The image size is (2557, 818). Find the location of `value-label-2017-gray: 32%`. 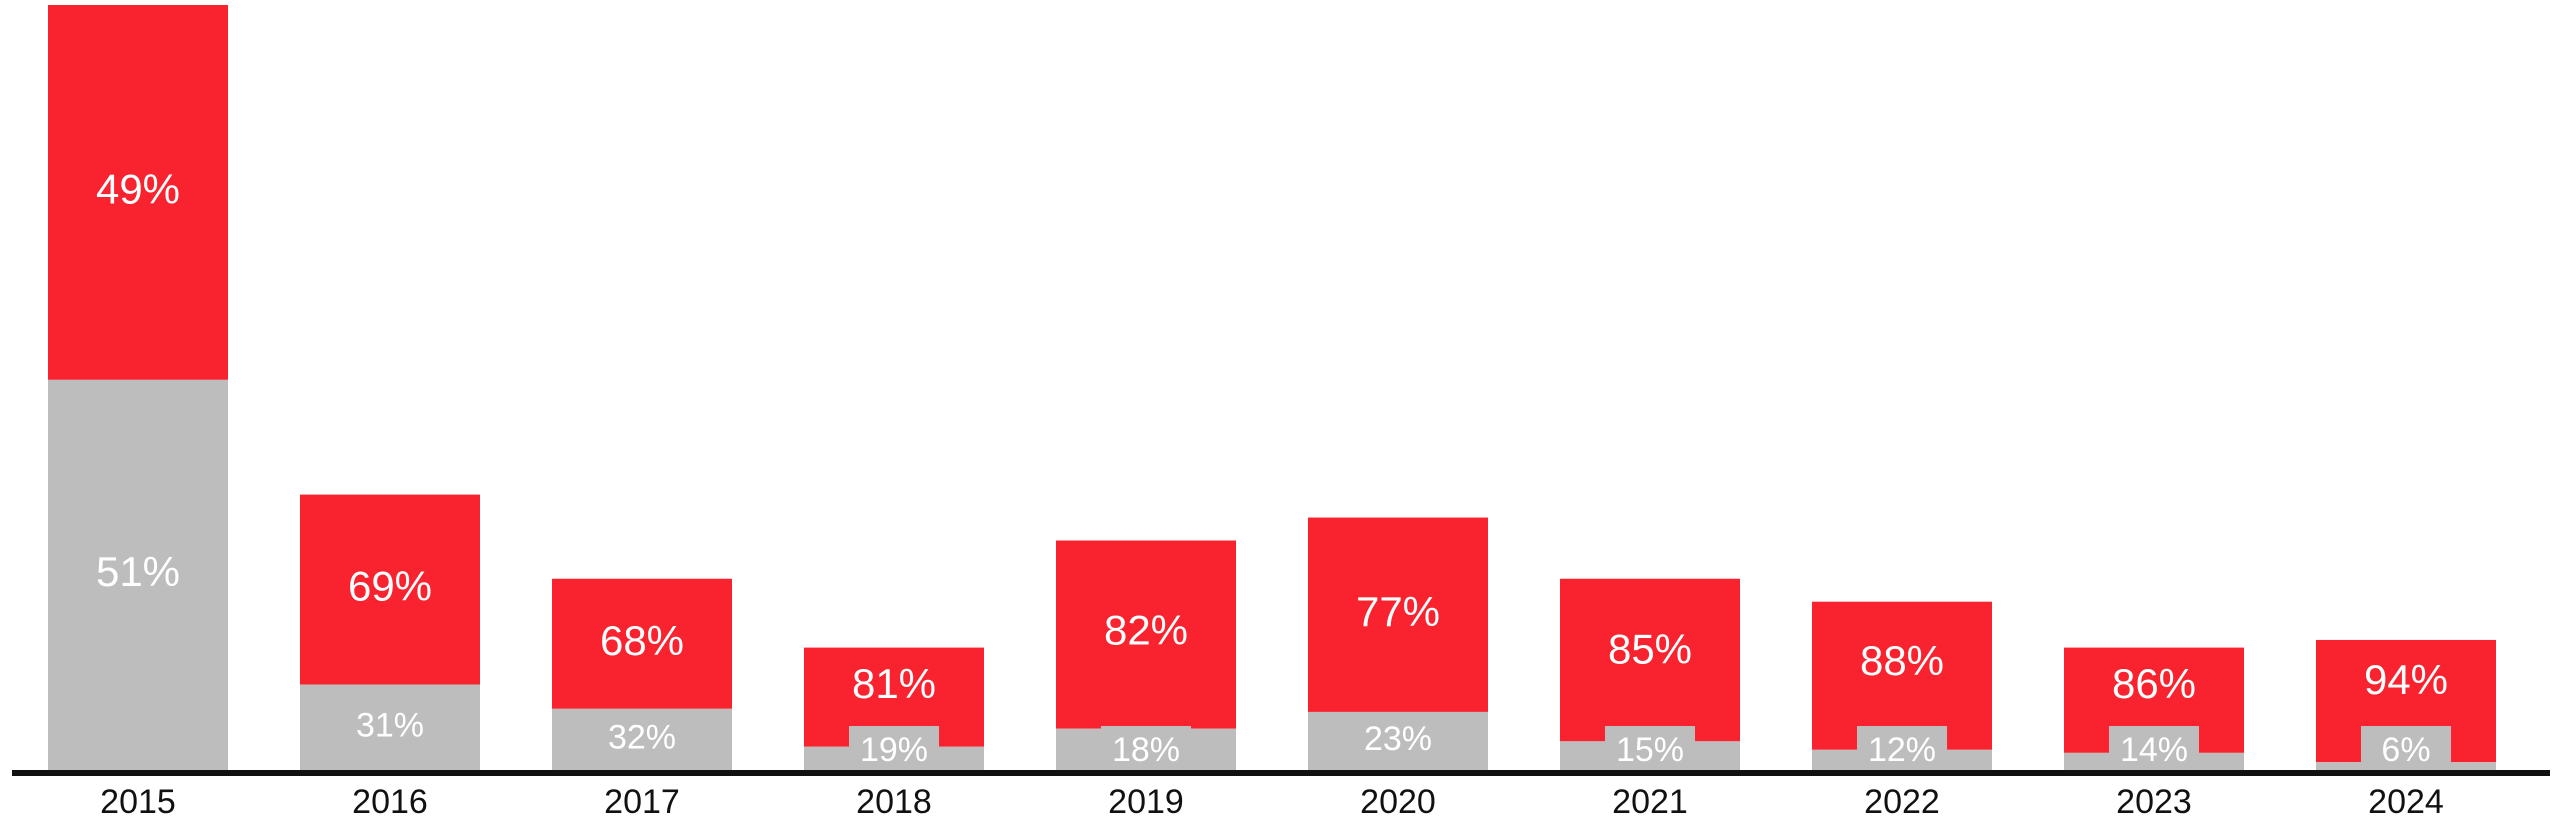

value-label-2017-gray: 32% is located at coordinates (642, 737).